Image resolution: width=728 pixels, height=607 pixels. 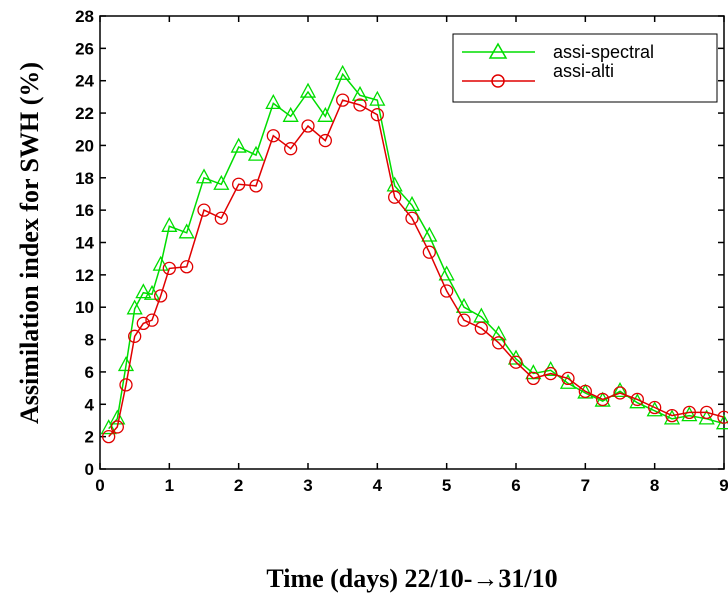 What do you see at coordinates (498, 50) in the screenshot?
I see `legend-marker-assi-spectral` at bounding box center [498, 50].